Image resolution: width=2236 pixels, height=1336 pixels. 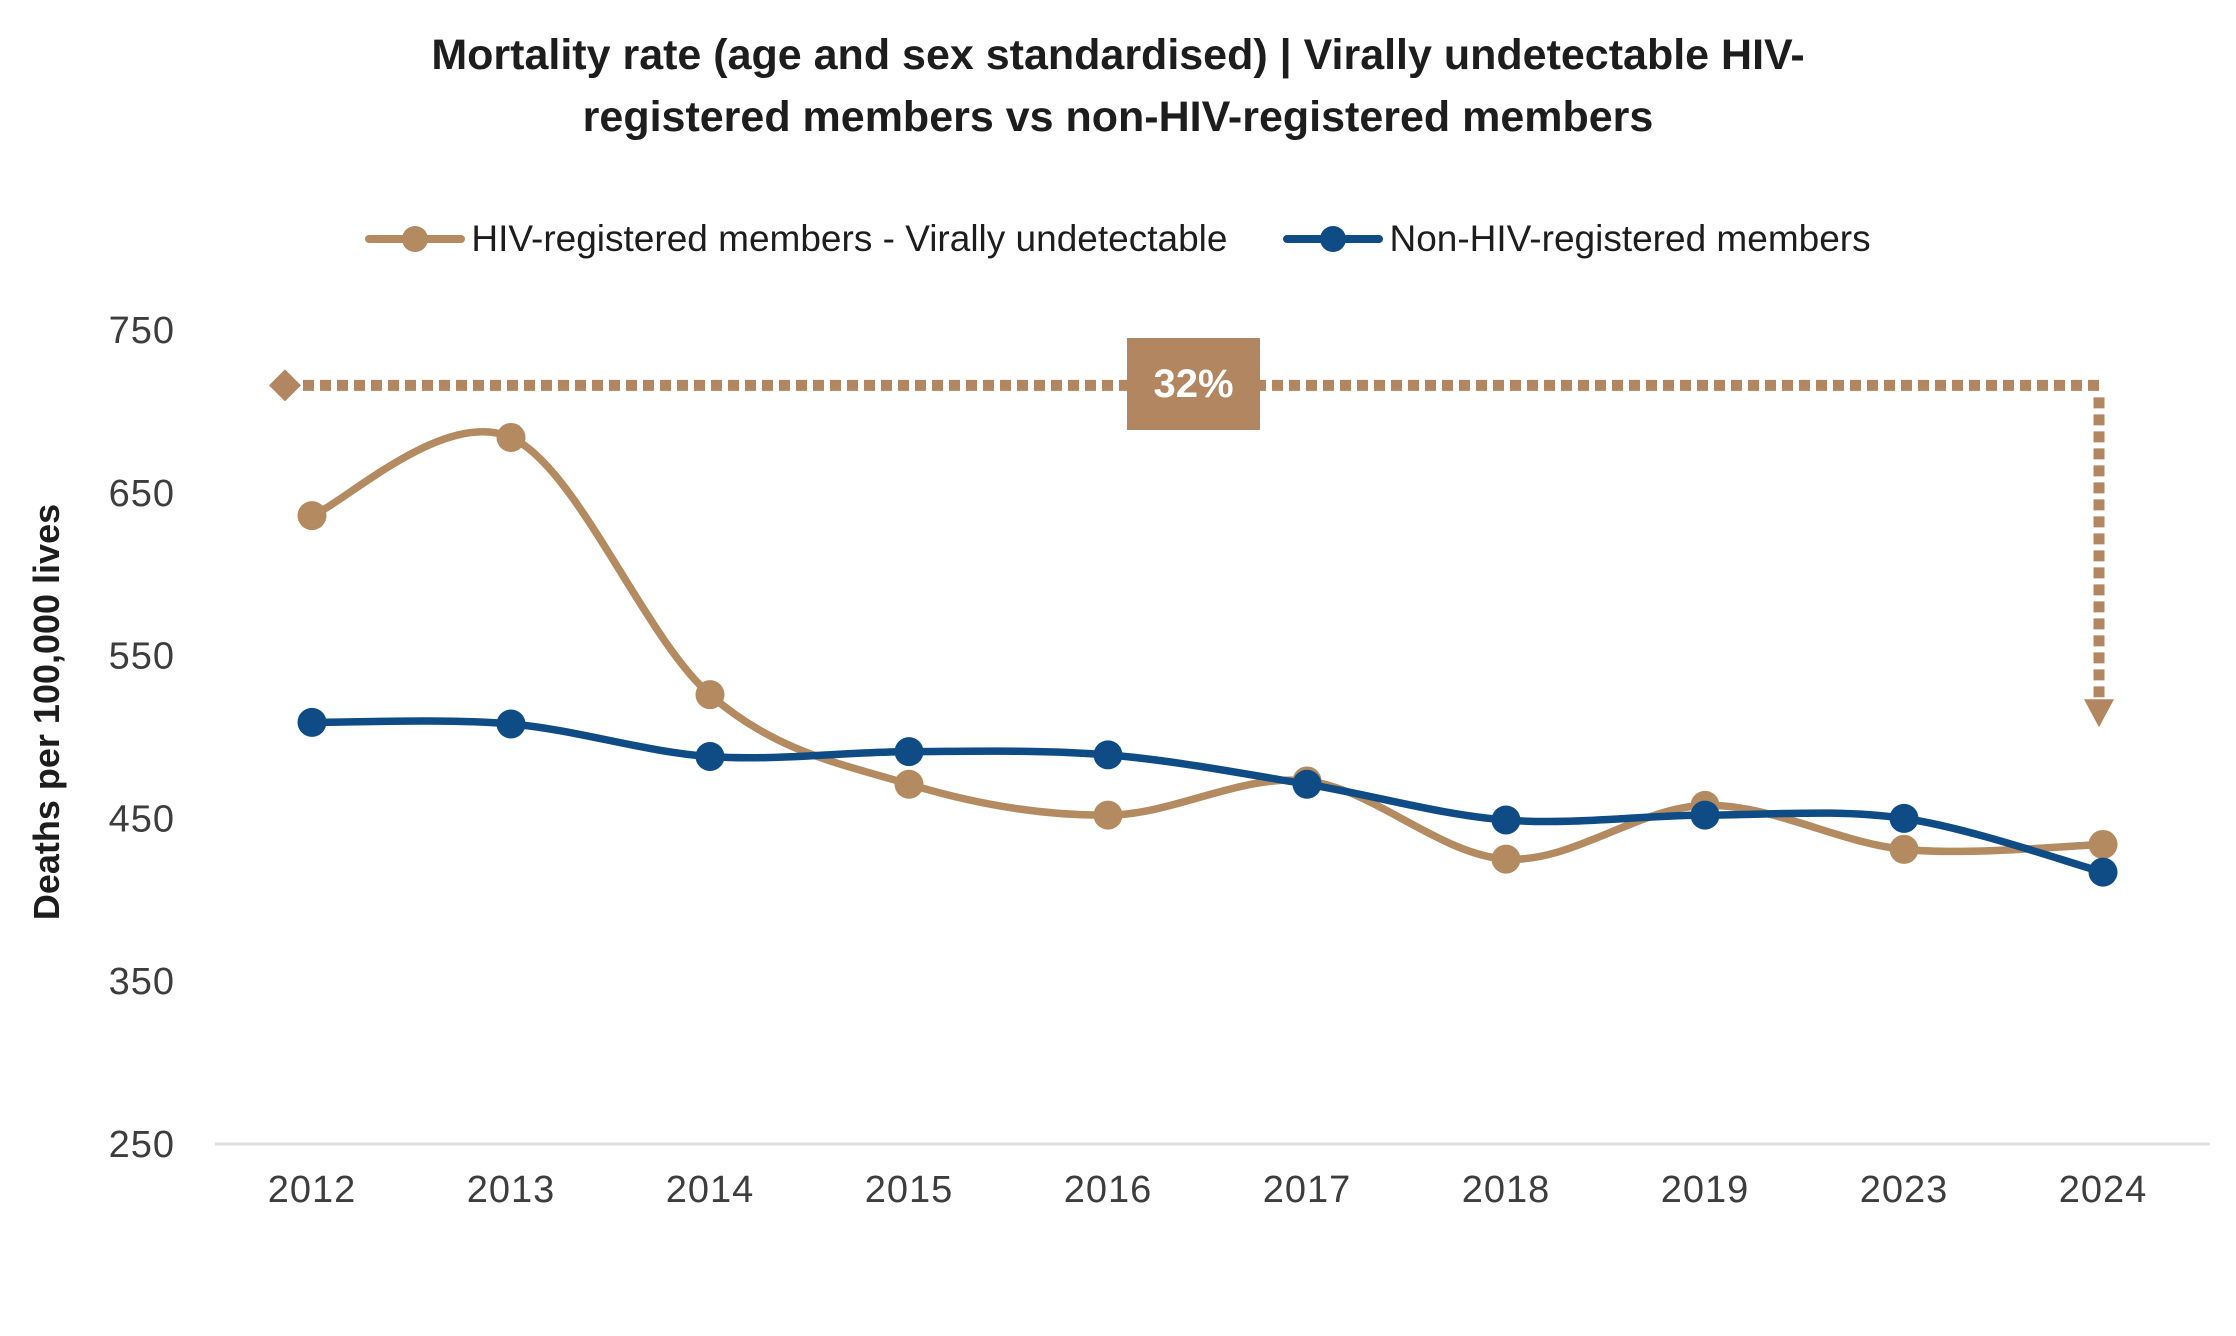 I want to click on annotation-label: 32%, so click(x=1193, y=383).